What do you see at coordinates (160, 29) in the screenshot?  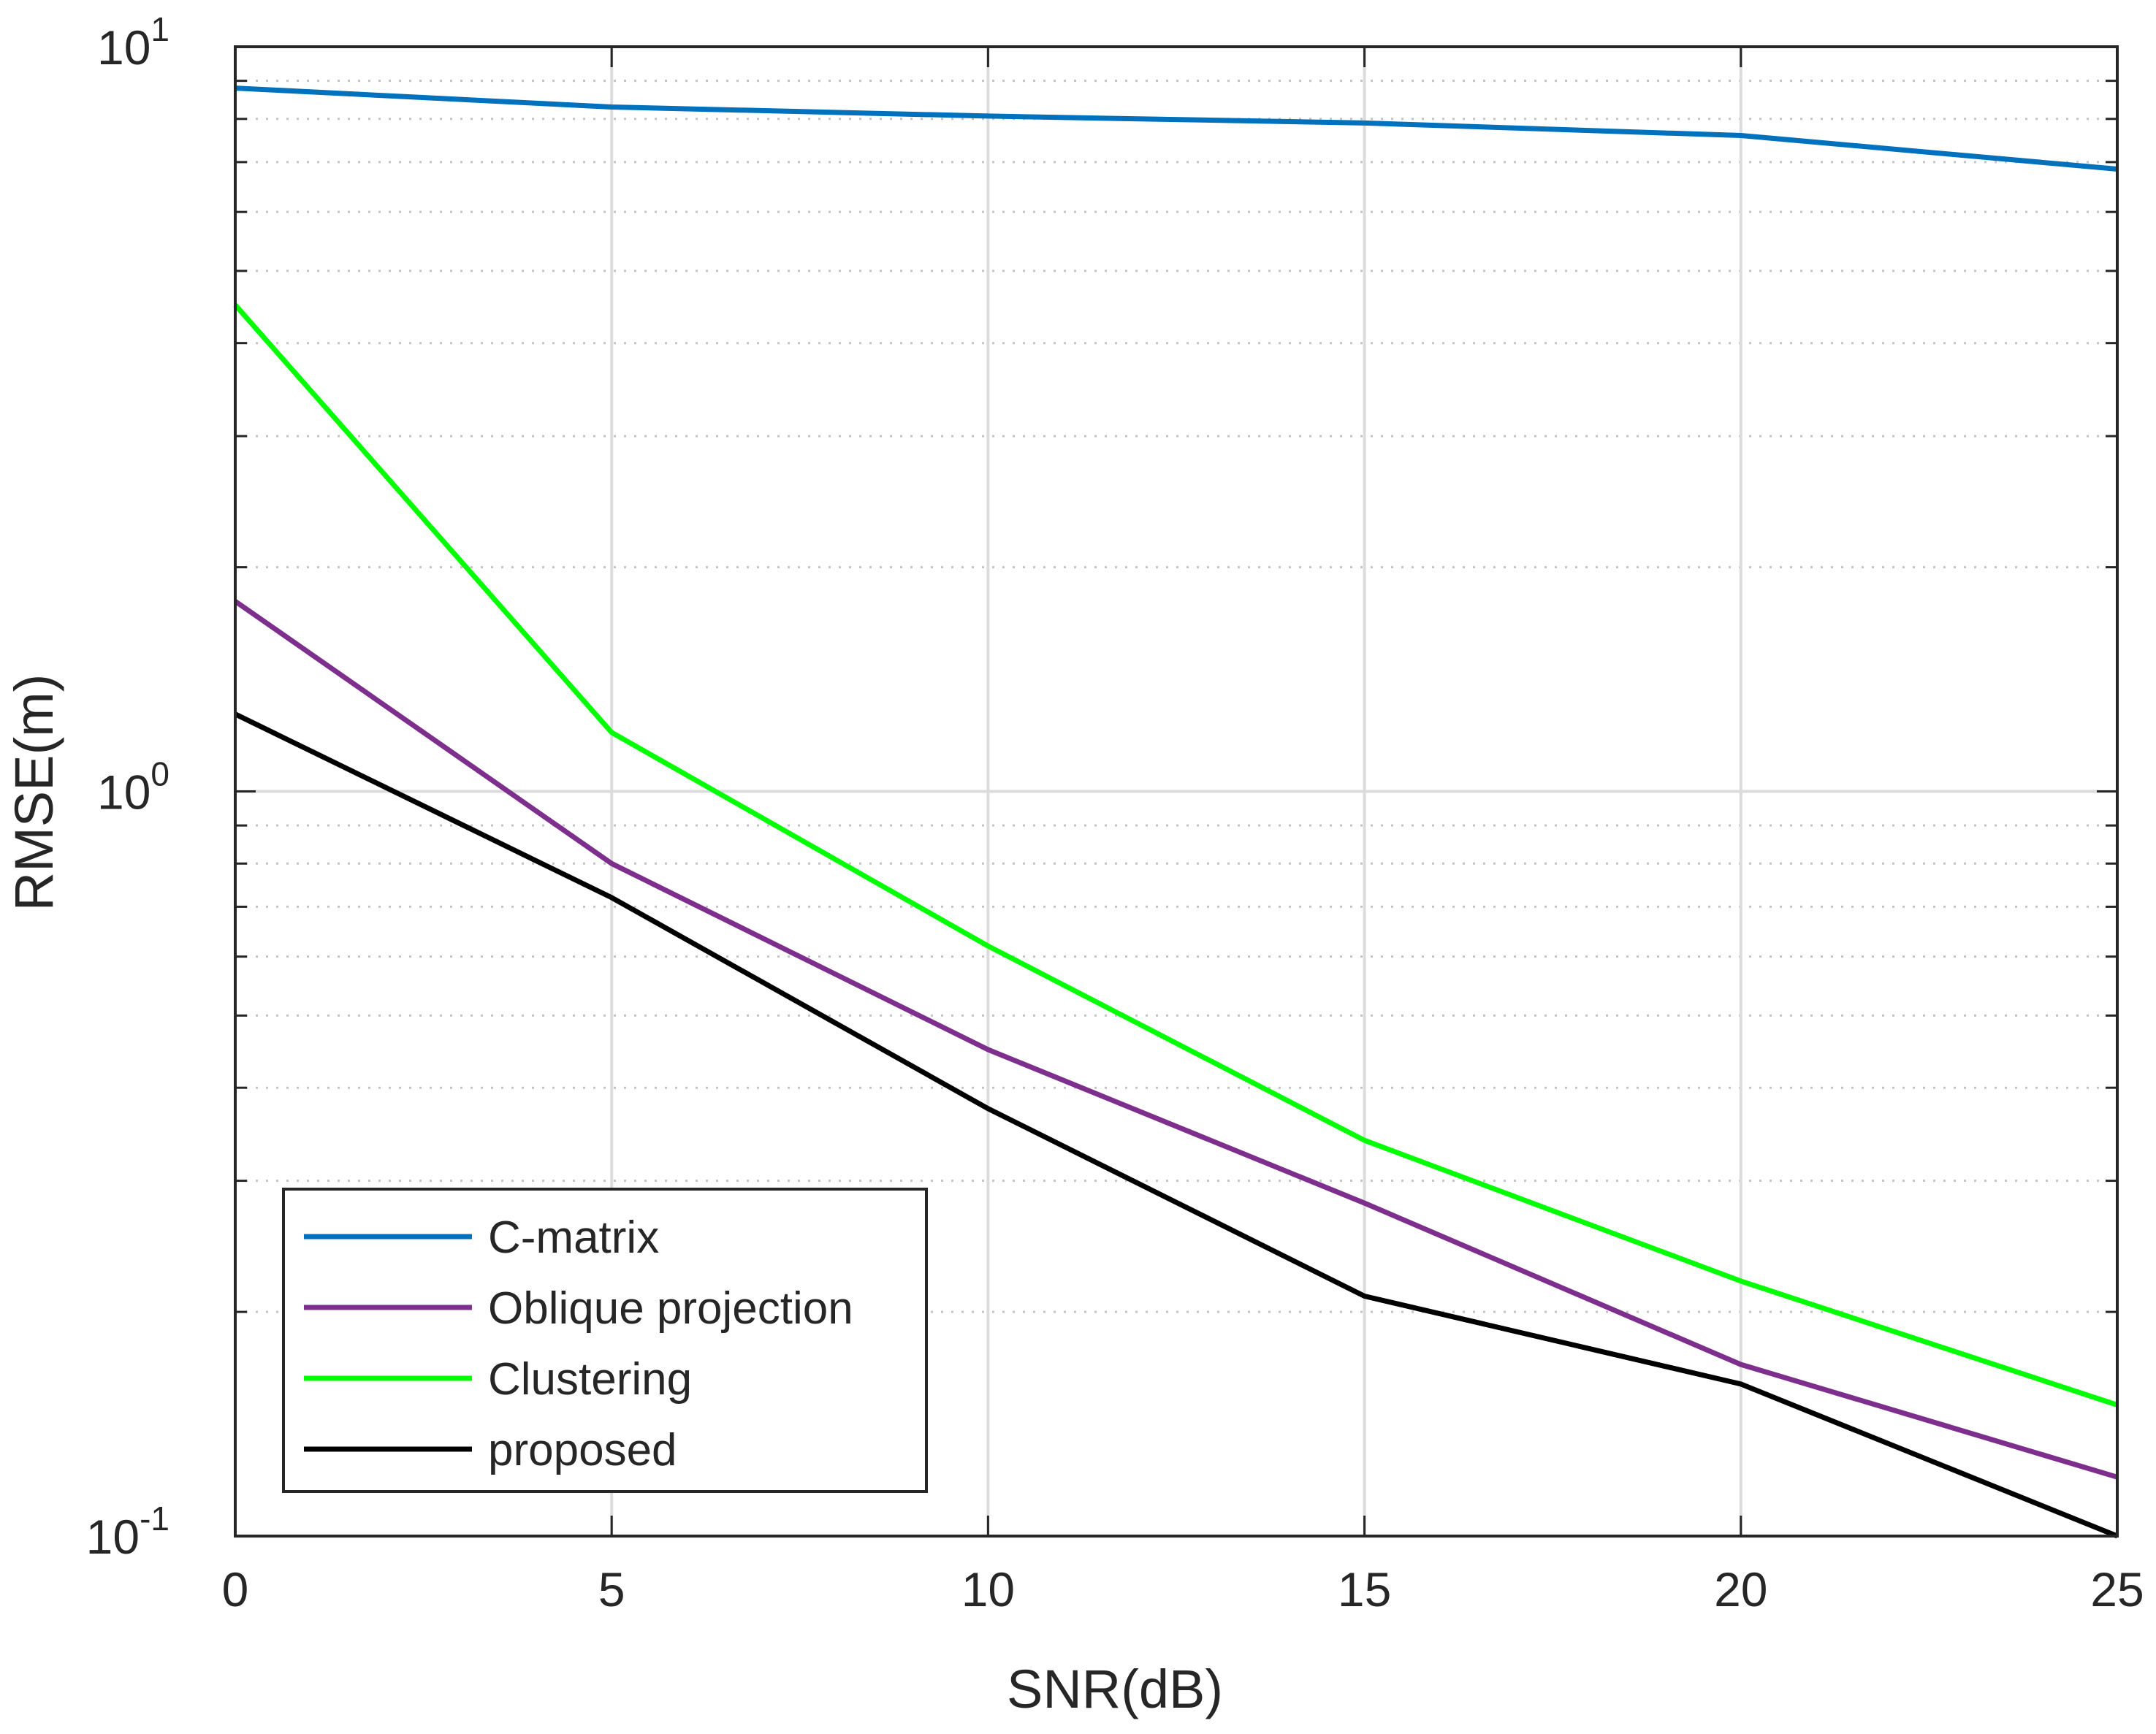 I see `y-tick-label-exponent: 1` at bounding box center [160, 29].